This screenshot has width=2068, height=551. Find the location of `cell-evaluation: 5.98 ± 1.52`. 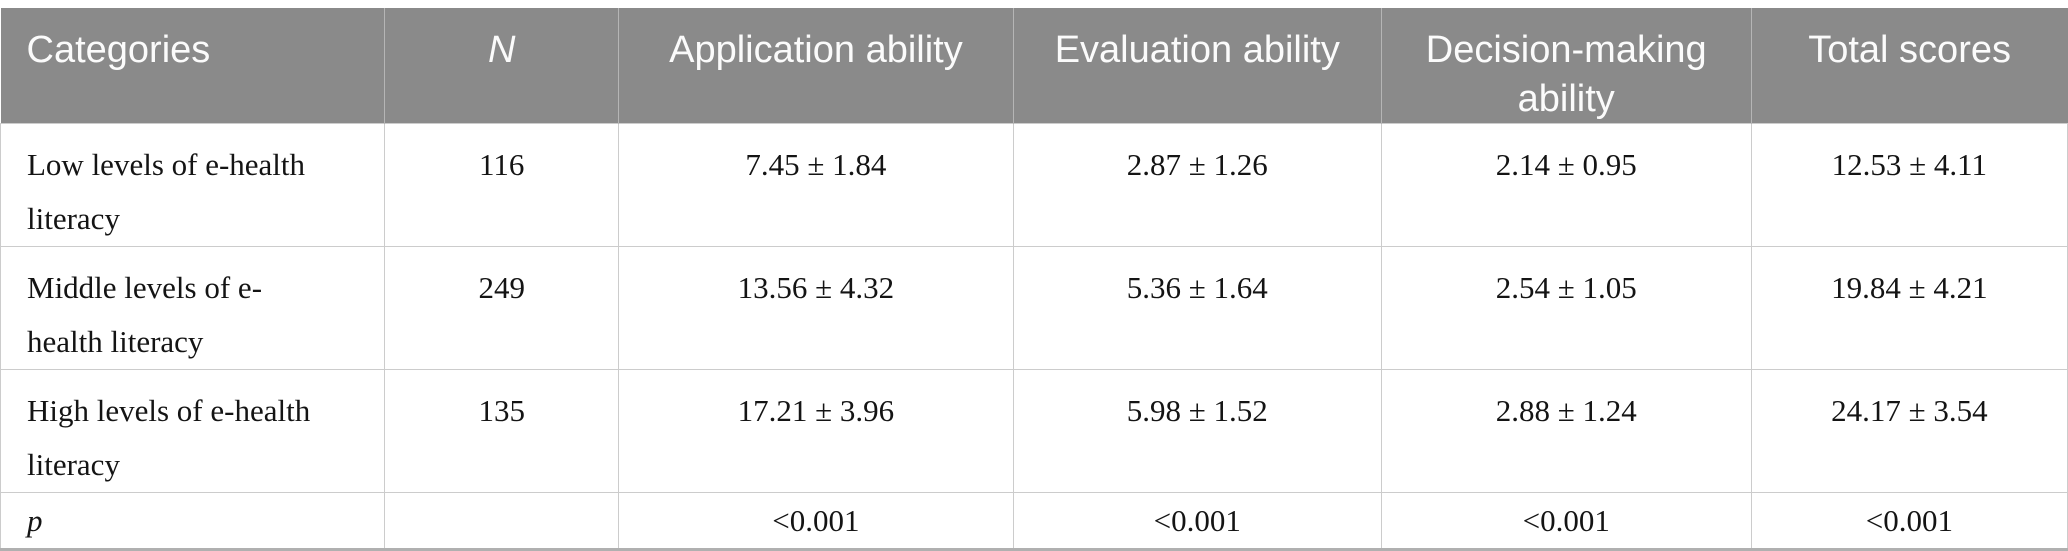

cell-evaluation: 5.98 ± 1.52 is located at coordinates (1197, 431).